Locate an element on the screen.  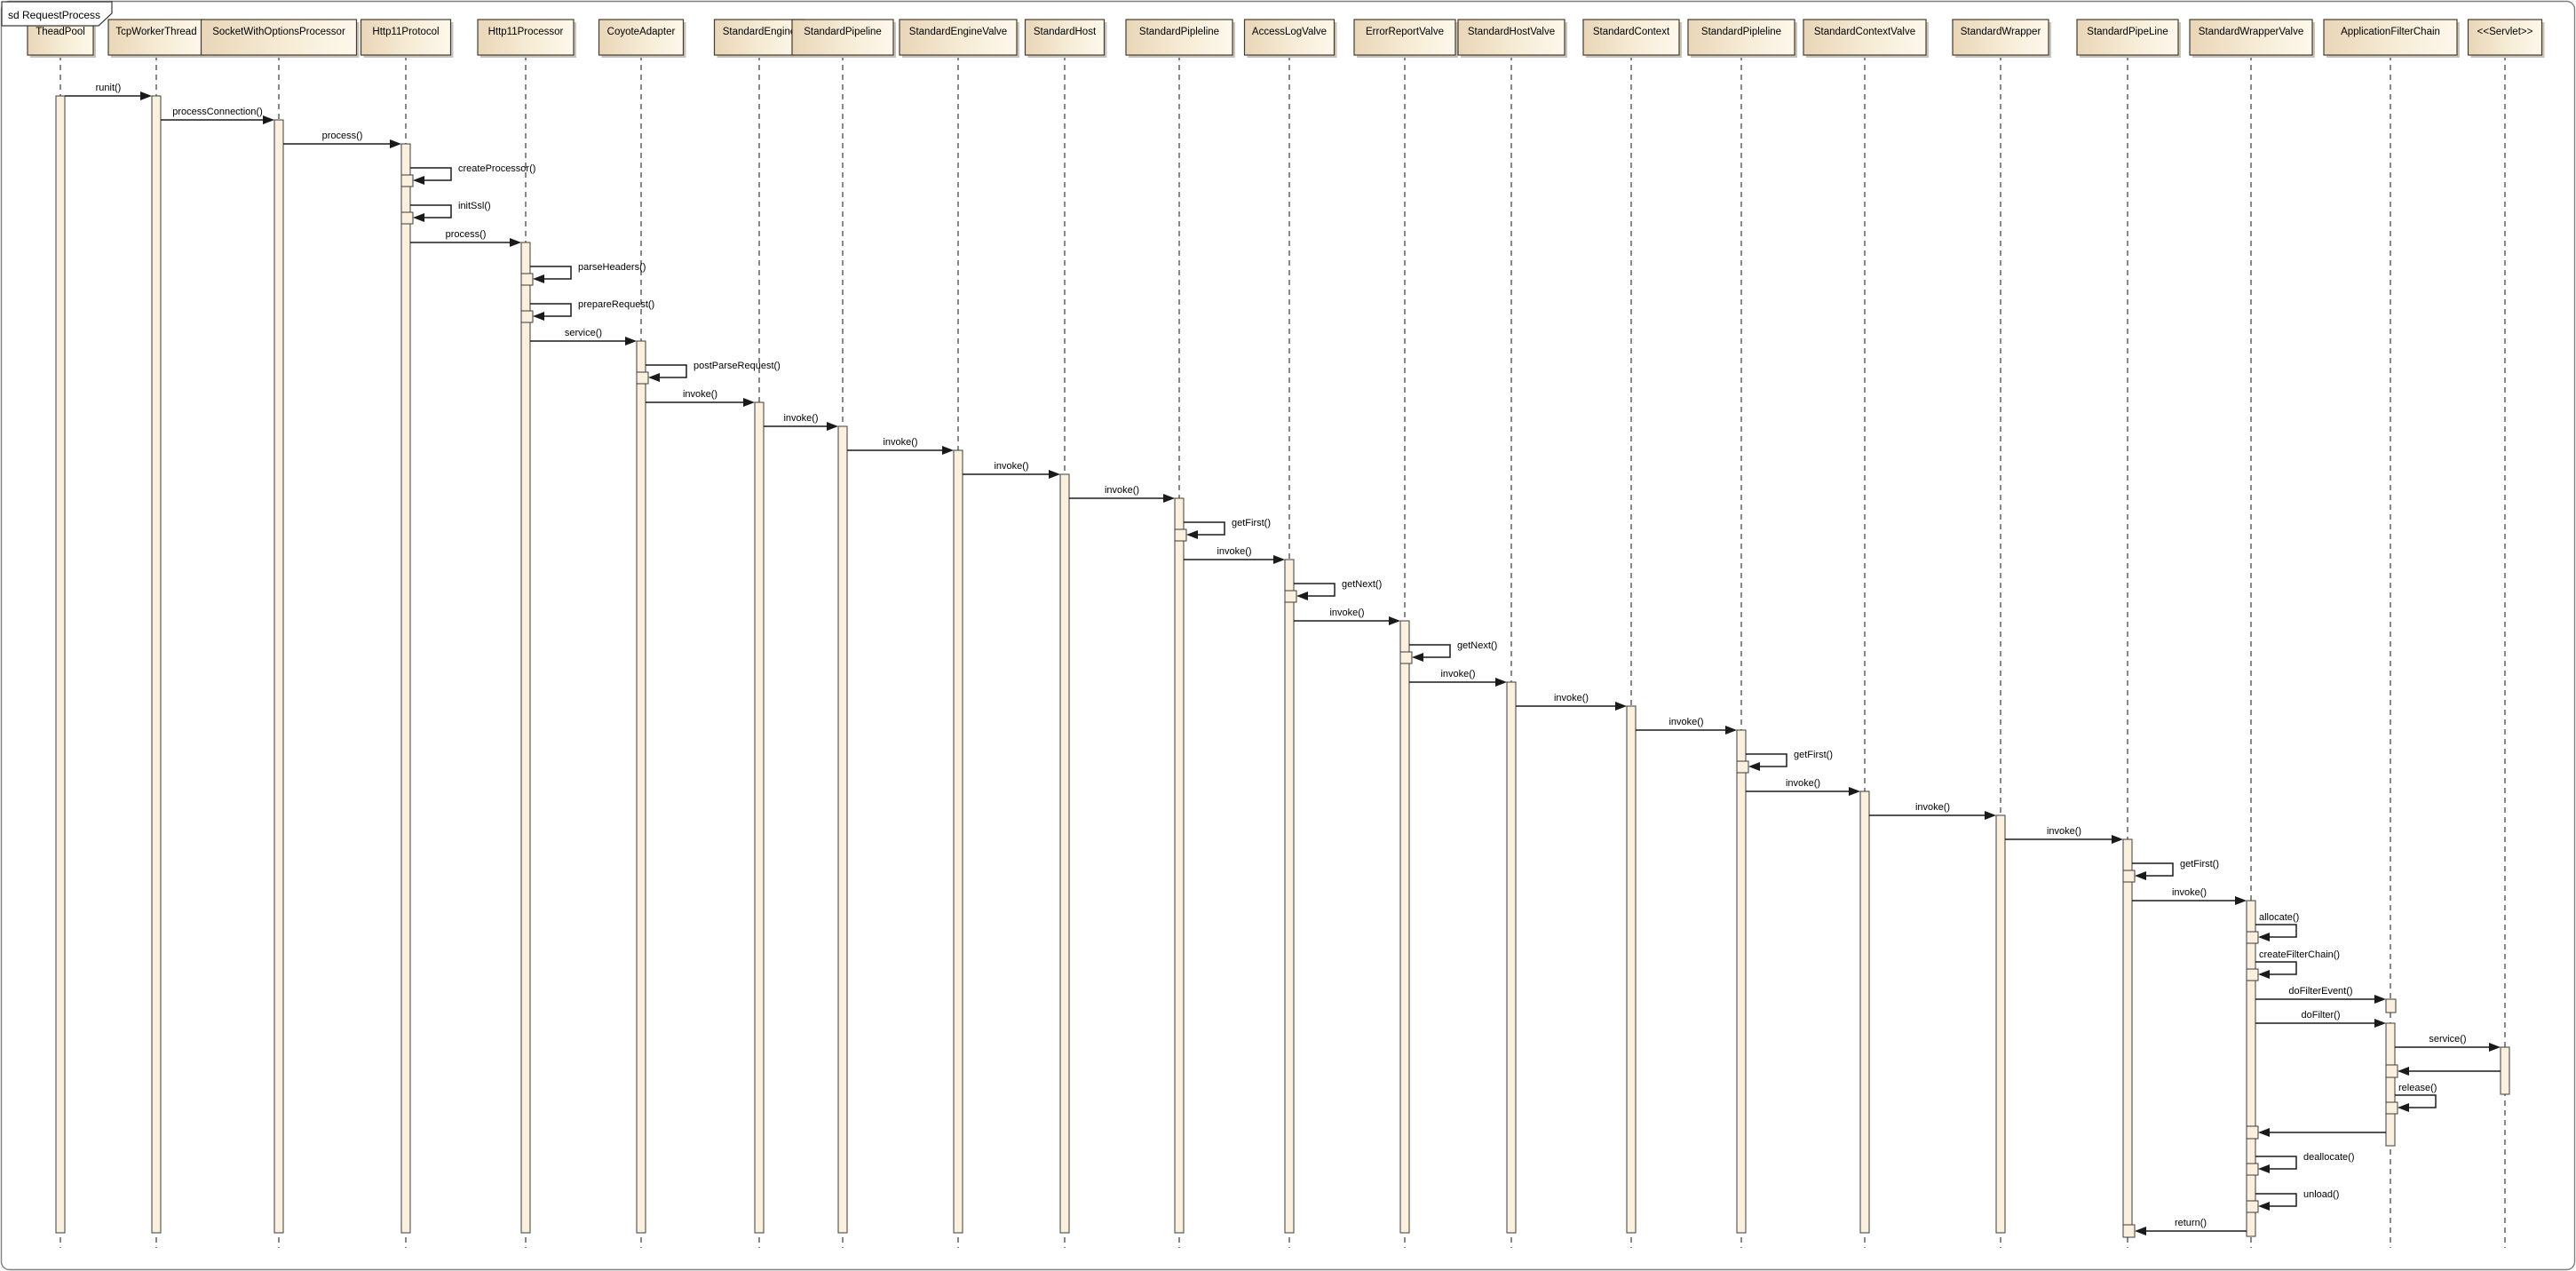
message-label: allocate() is located at coordinates (2279, 917).